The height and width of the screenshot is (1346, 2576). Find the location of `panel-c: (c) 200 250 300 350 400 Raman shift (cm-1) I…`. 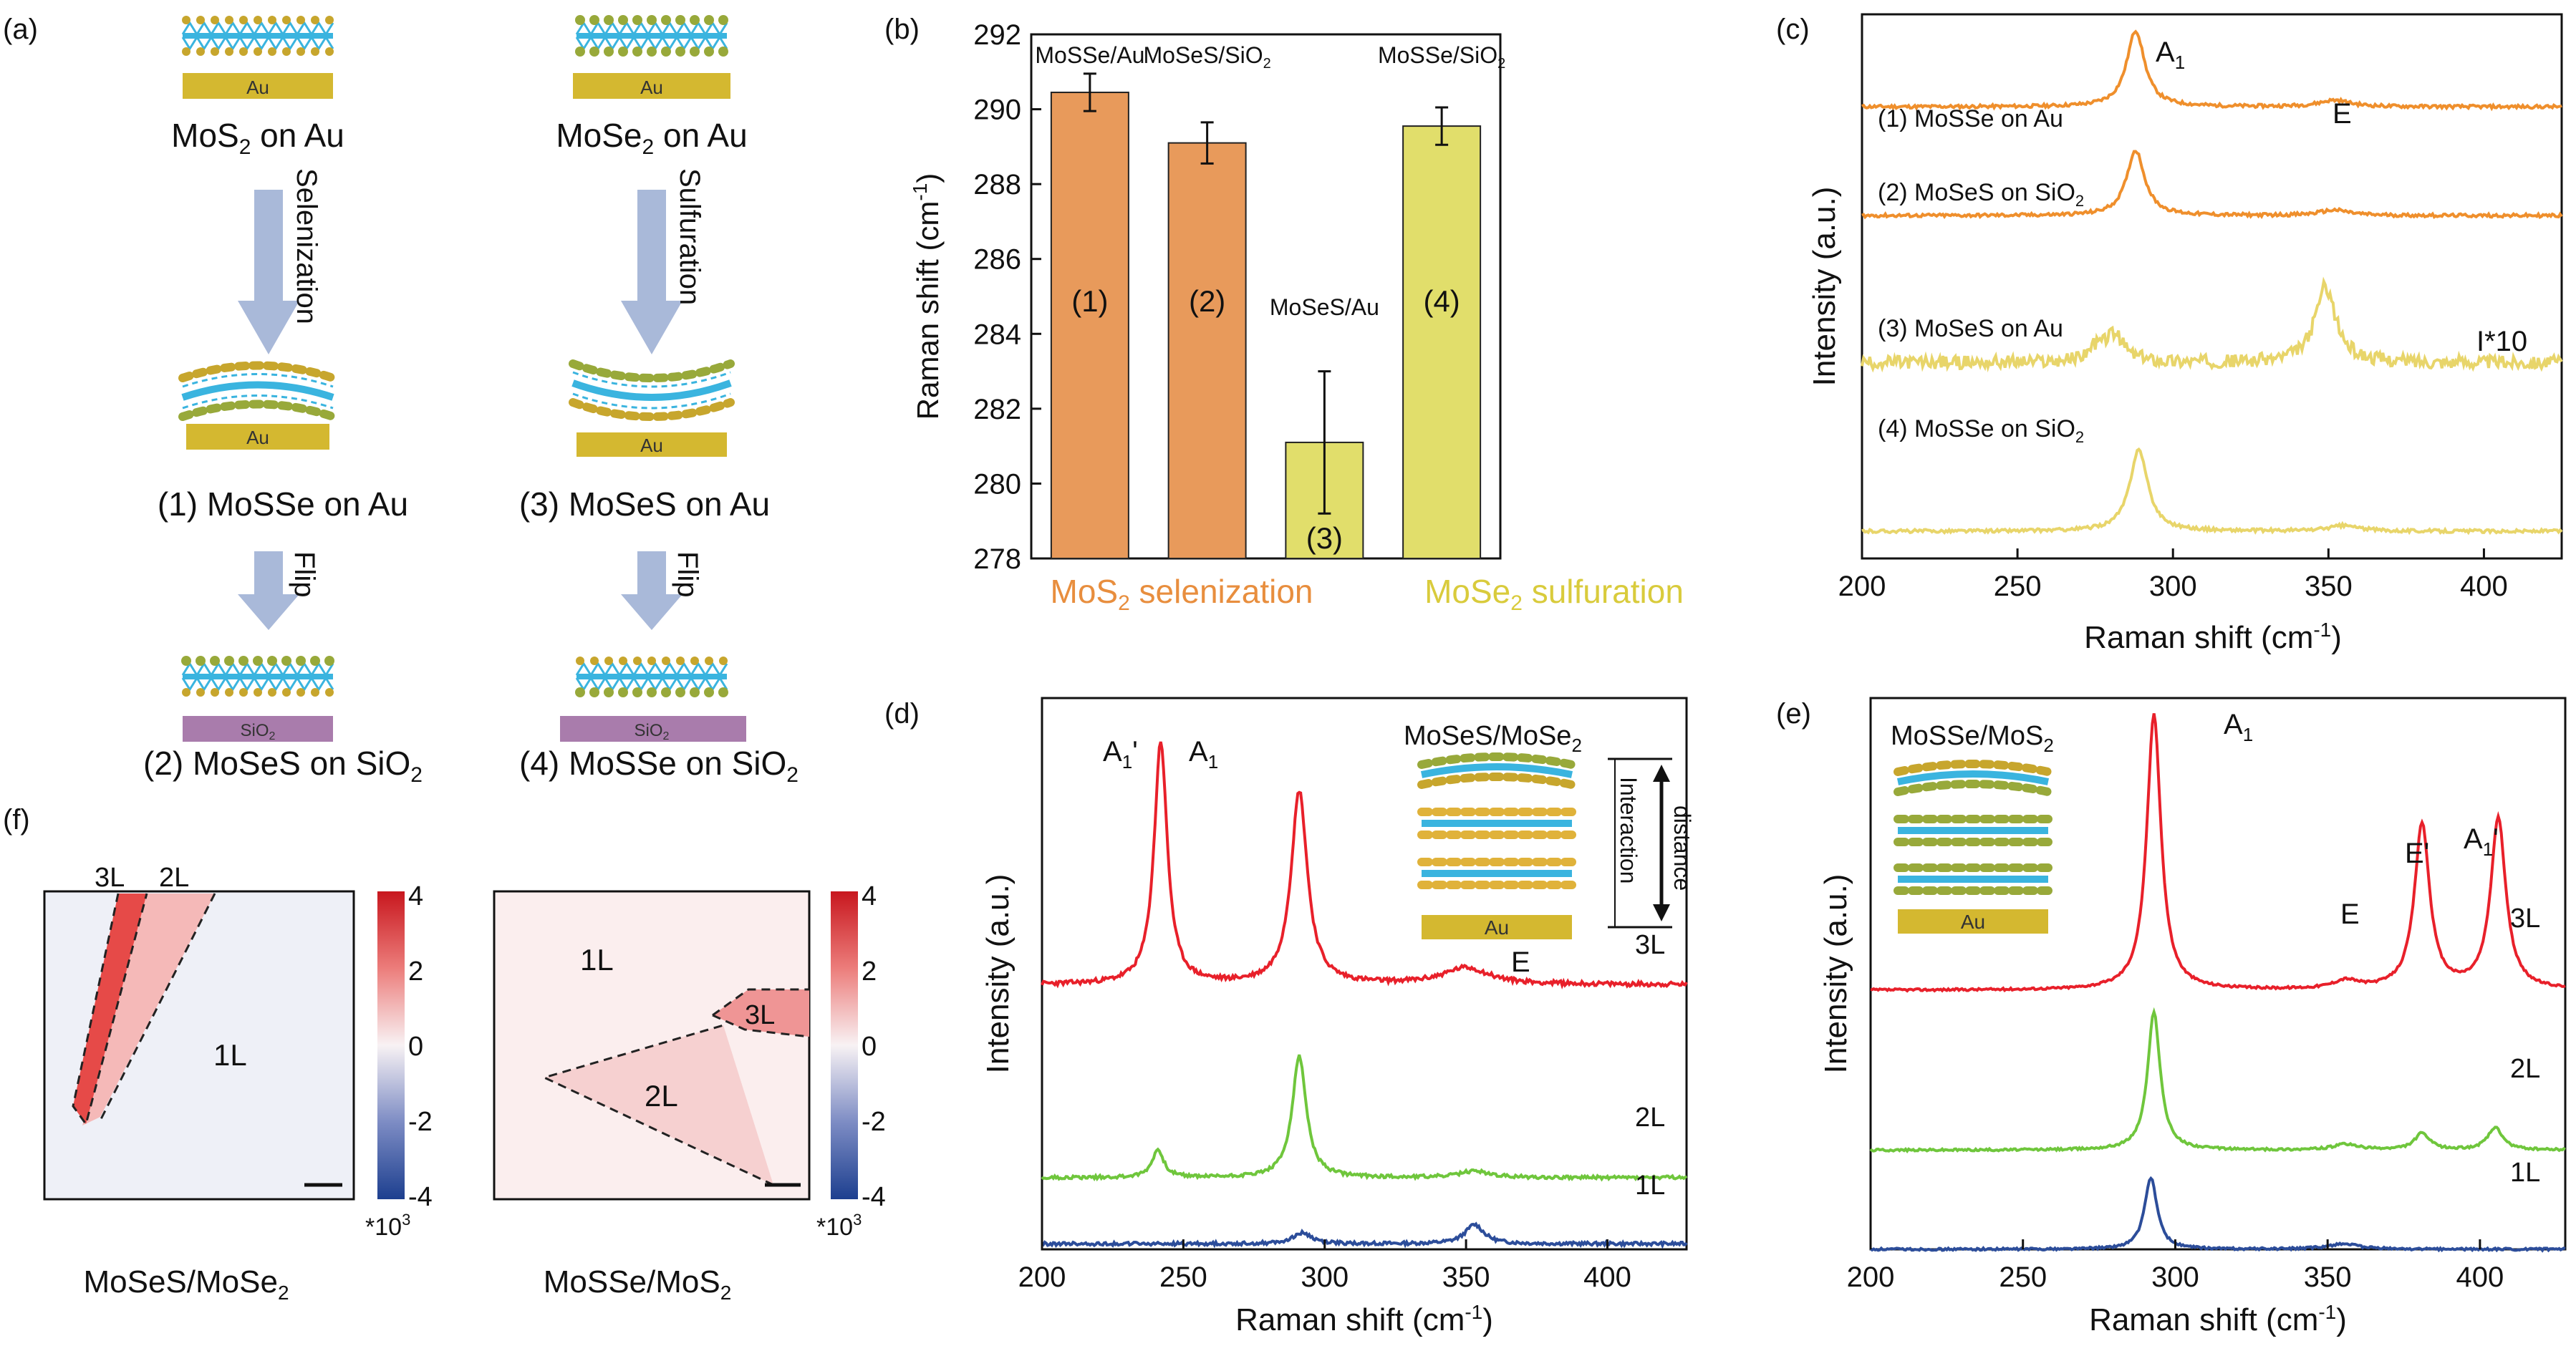

panel-c: (c) 200 250 300 350 400 Raman shift (cm-1) I… is located at coordinates (2169, 334).